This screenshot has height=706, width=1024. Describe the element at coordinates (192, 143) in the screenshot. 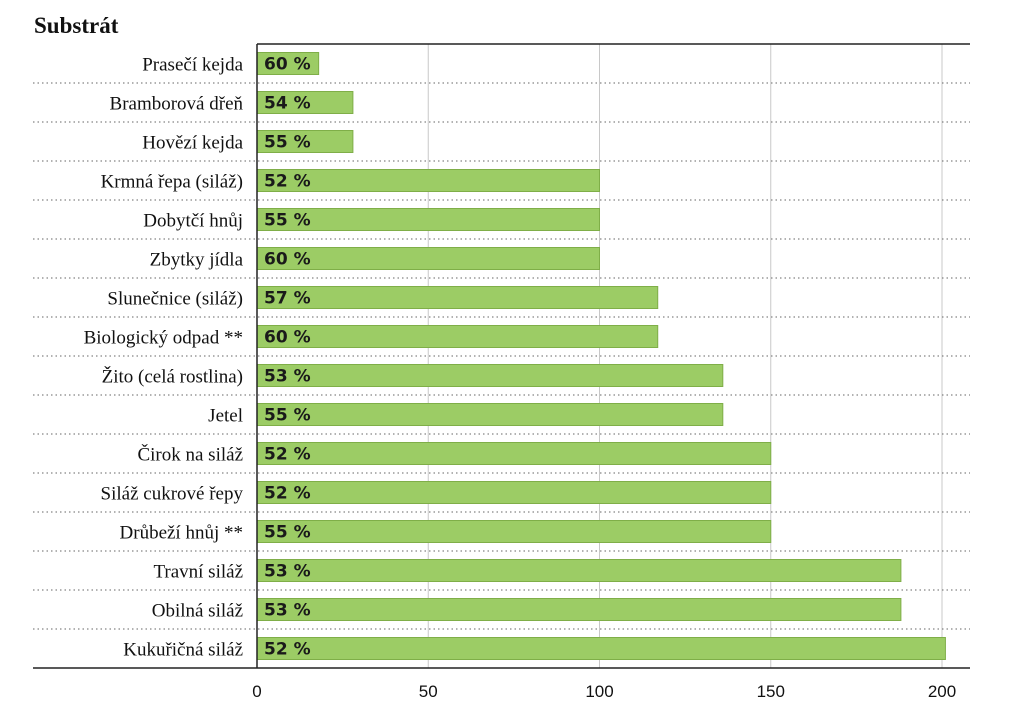

I see `category-label: Hovězí kejda` at that location.